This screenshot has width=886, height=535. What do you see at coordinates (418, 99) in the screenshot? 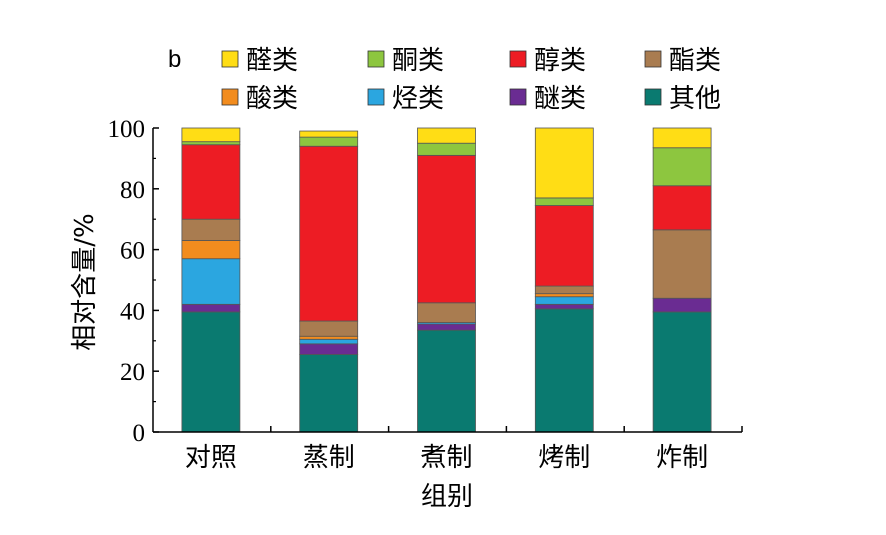
I see `legend-label-5: 烃类` at bounding box center [418, 99].